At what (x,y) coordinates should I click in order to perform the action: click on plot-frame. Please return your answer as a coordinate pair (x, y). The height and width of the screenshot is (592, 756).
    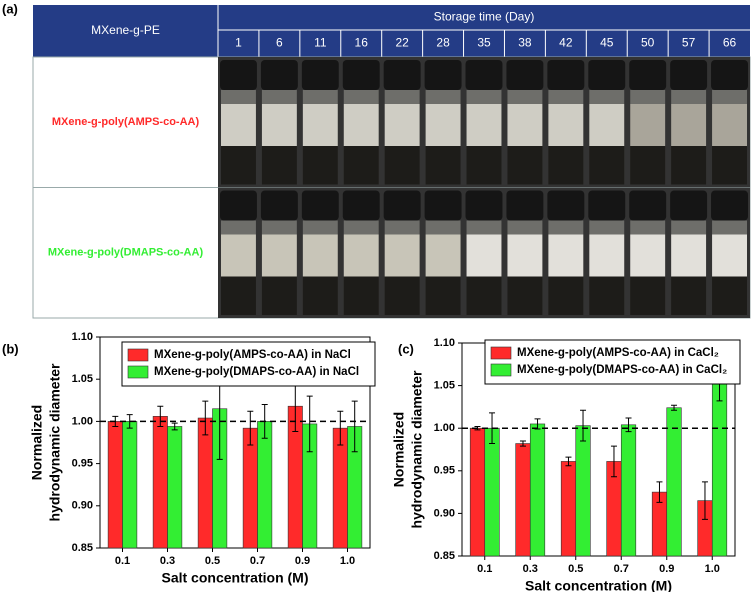
    Looking at the image, I should click on (235, 442).